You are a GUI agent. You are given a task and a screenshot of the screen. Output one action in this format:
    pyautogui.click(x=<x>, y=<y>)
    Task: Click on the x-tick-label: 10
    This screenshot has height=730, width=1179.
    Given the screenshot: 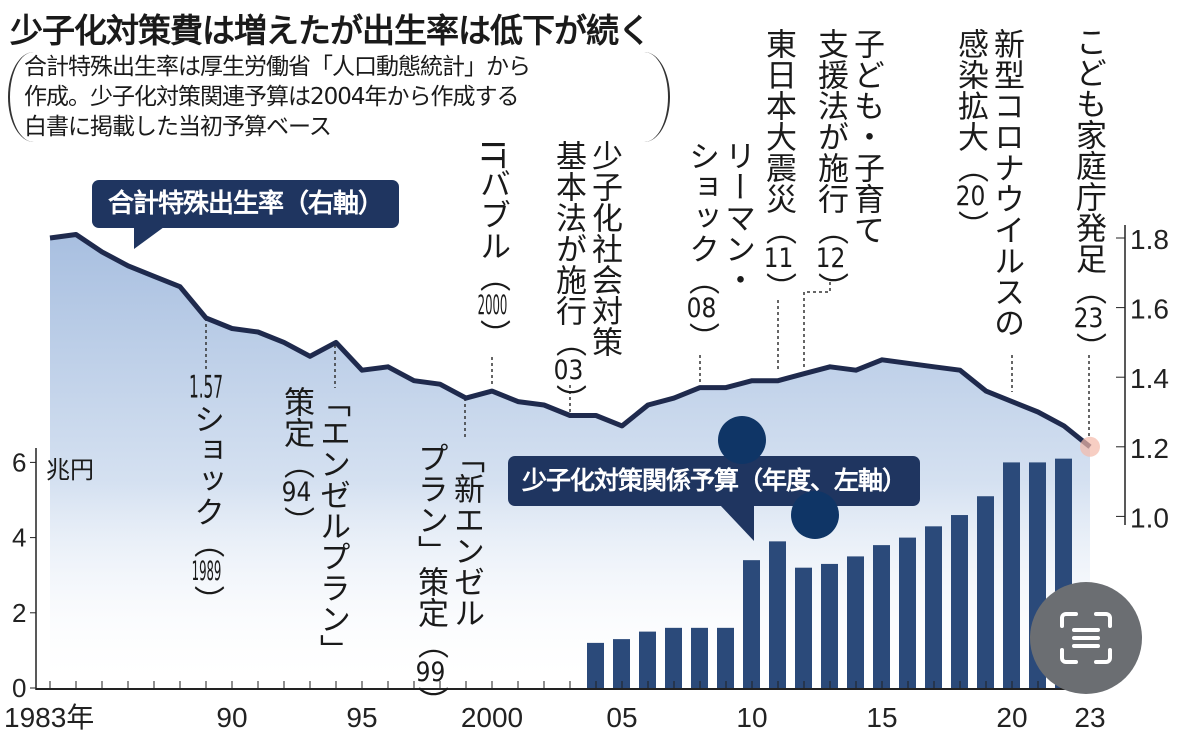 What is the action you would take?
    pyautogui.click(x=751, y=716)
    